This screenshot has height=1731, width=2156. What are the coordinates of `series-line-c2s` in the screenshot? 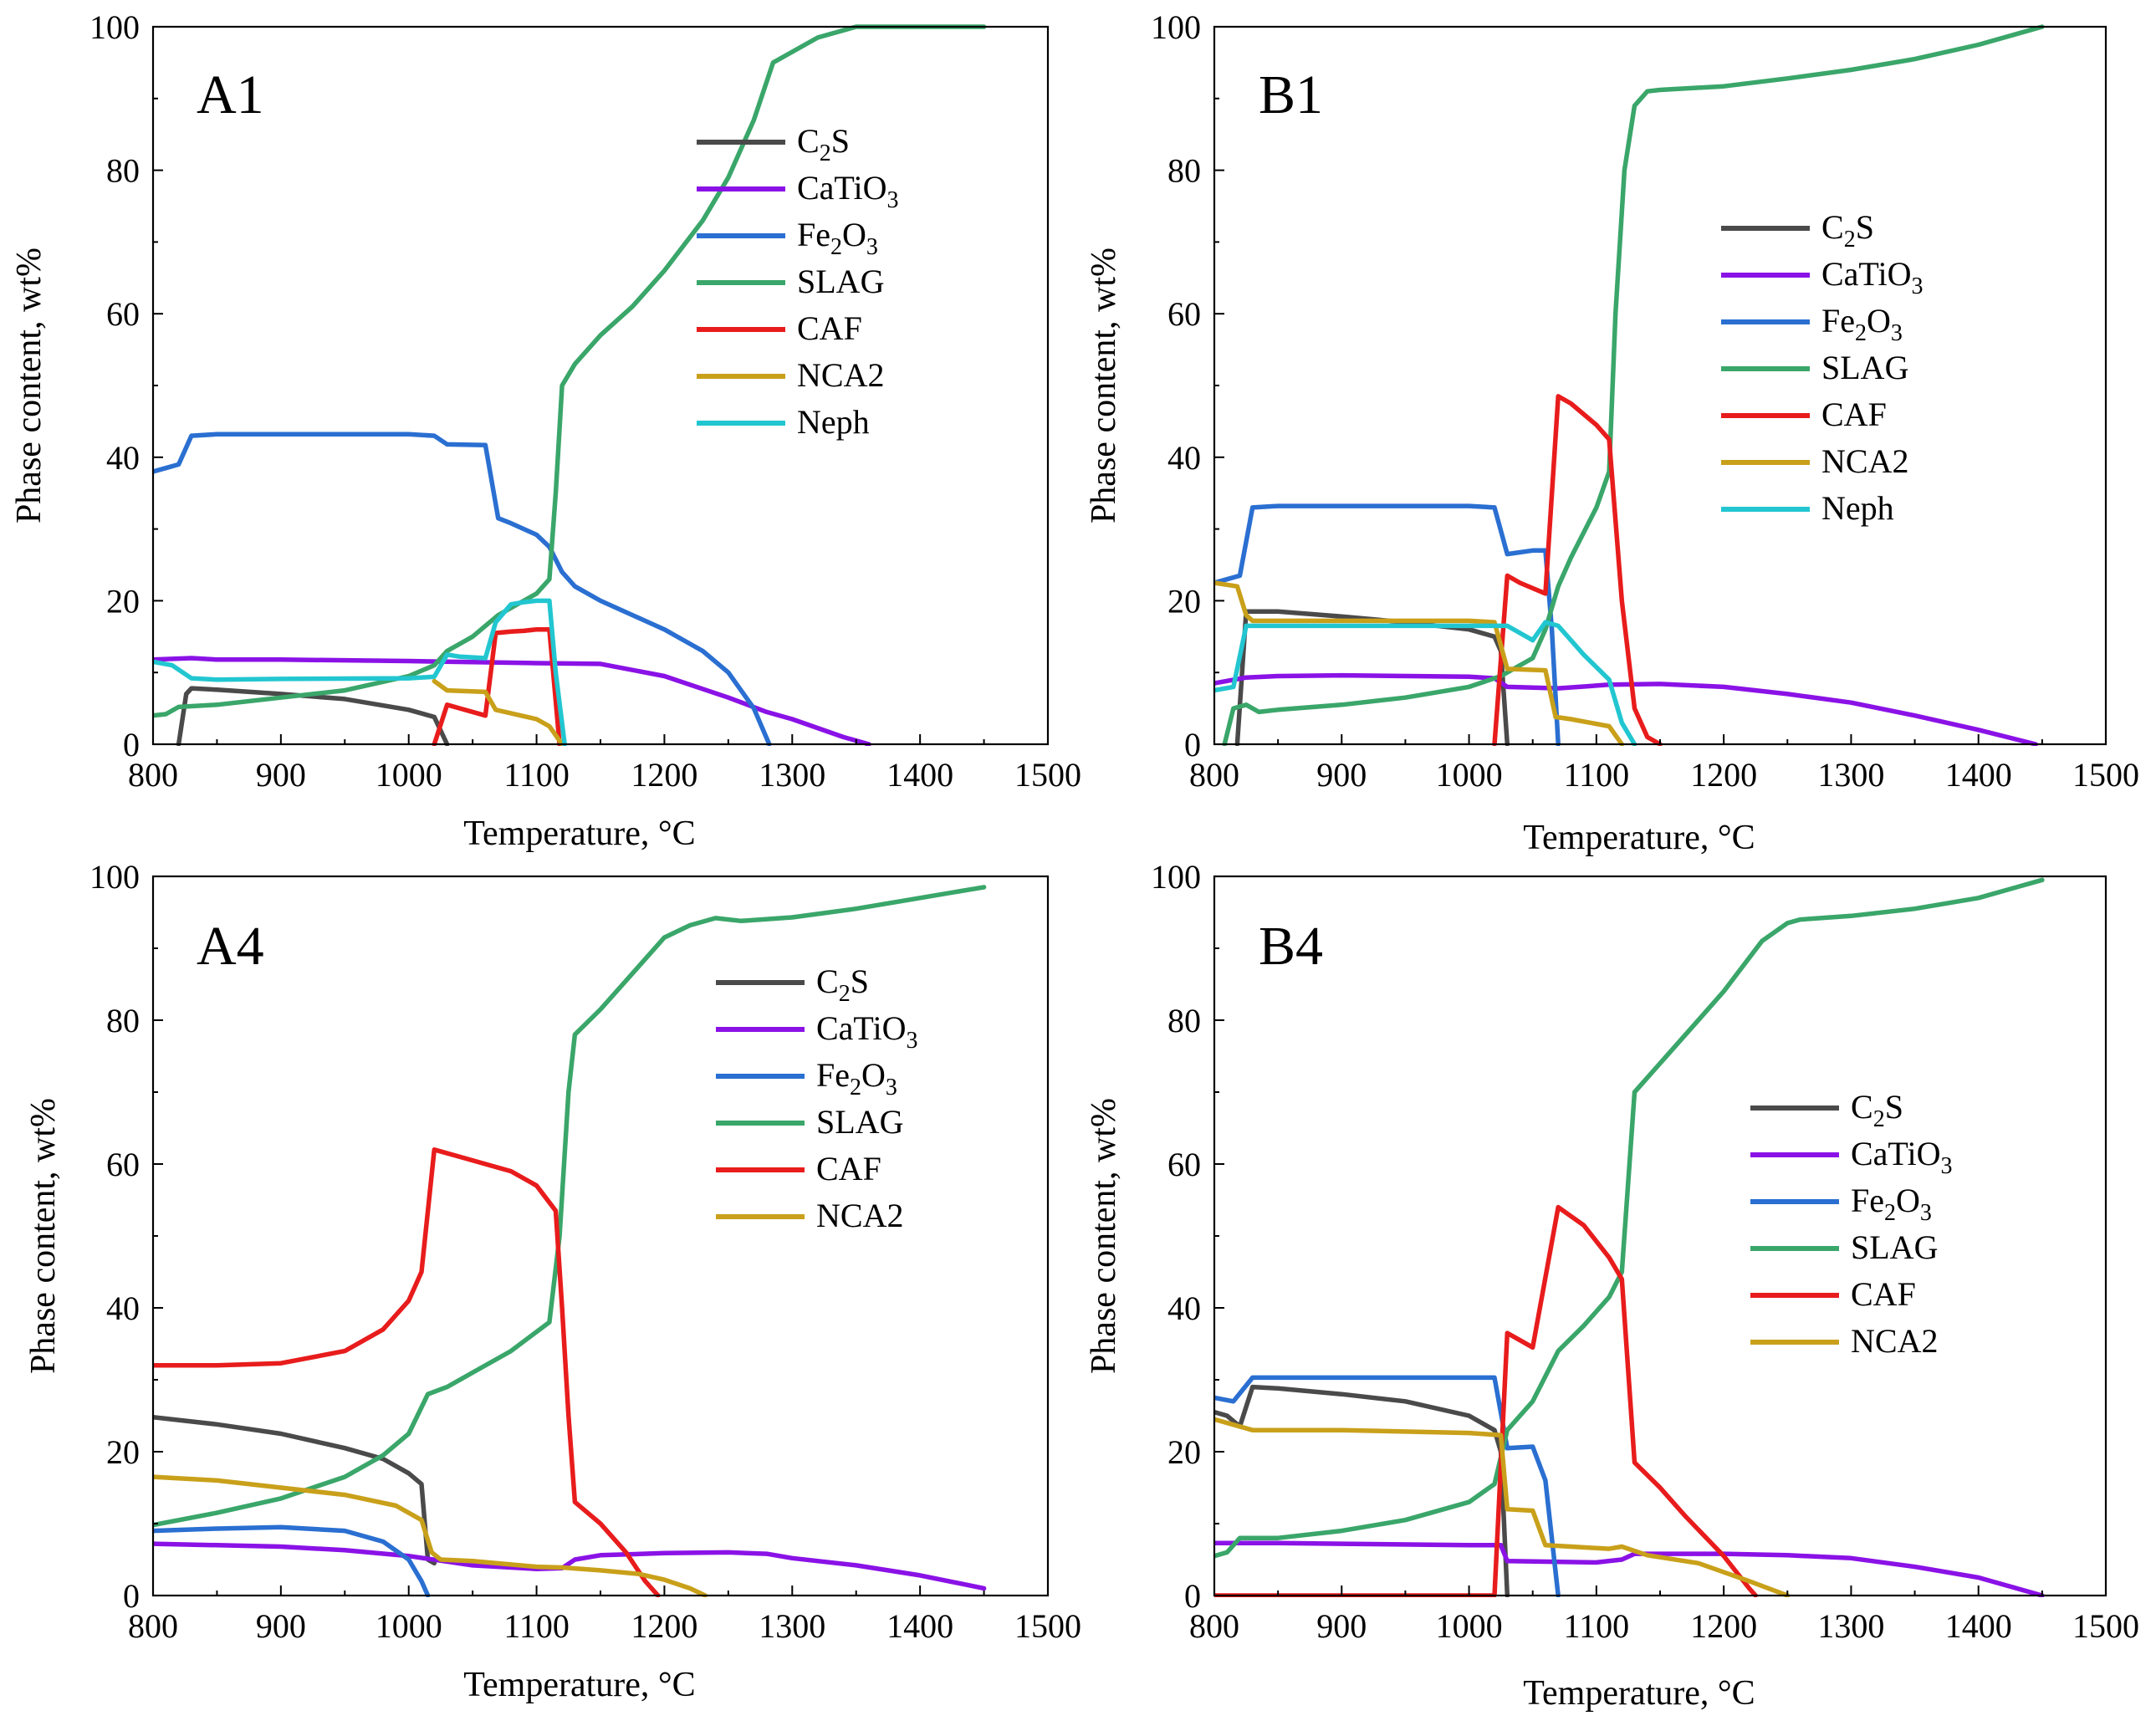 It's located at (313, 716).